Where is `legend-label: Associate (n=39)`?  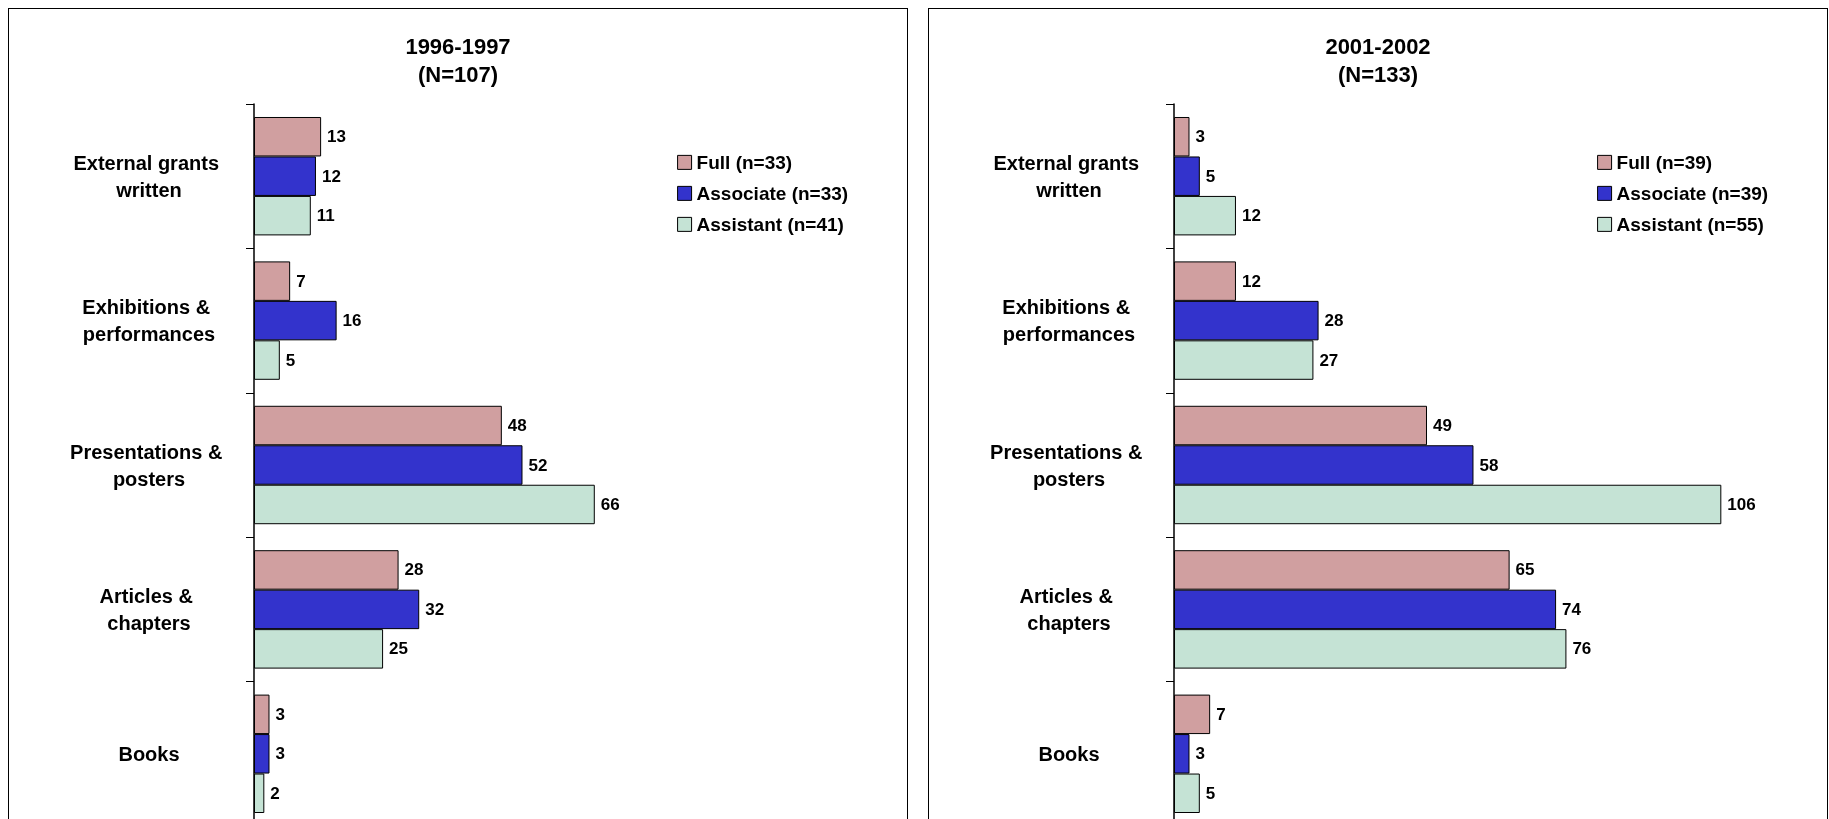
legend-label: Associate (n=39) is located at coordinates (1692, 193).